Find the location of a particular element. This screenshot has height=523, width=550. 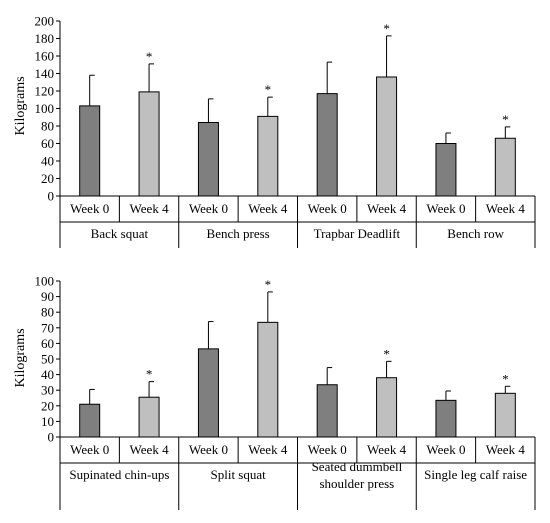

group-label: Bench row is located at coordinates (475, 233).